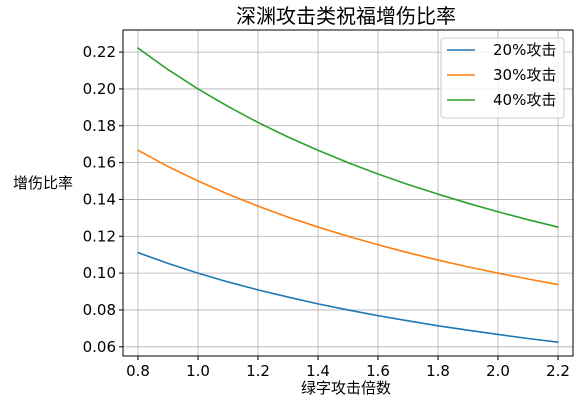 This screenshot has height=404, width=583. I want to click on y-tick-label: 0.22, so click(99, 52).